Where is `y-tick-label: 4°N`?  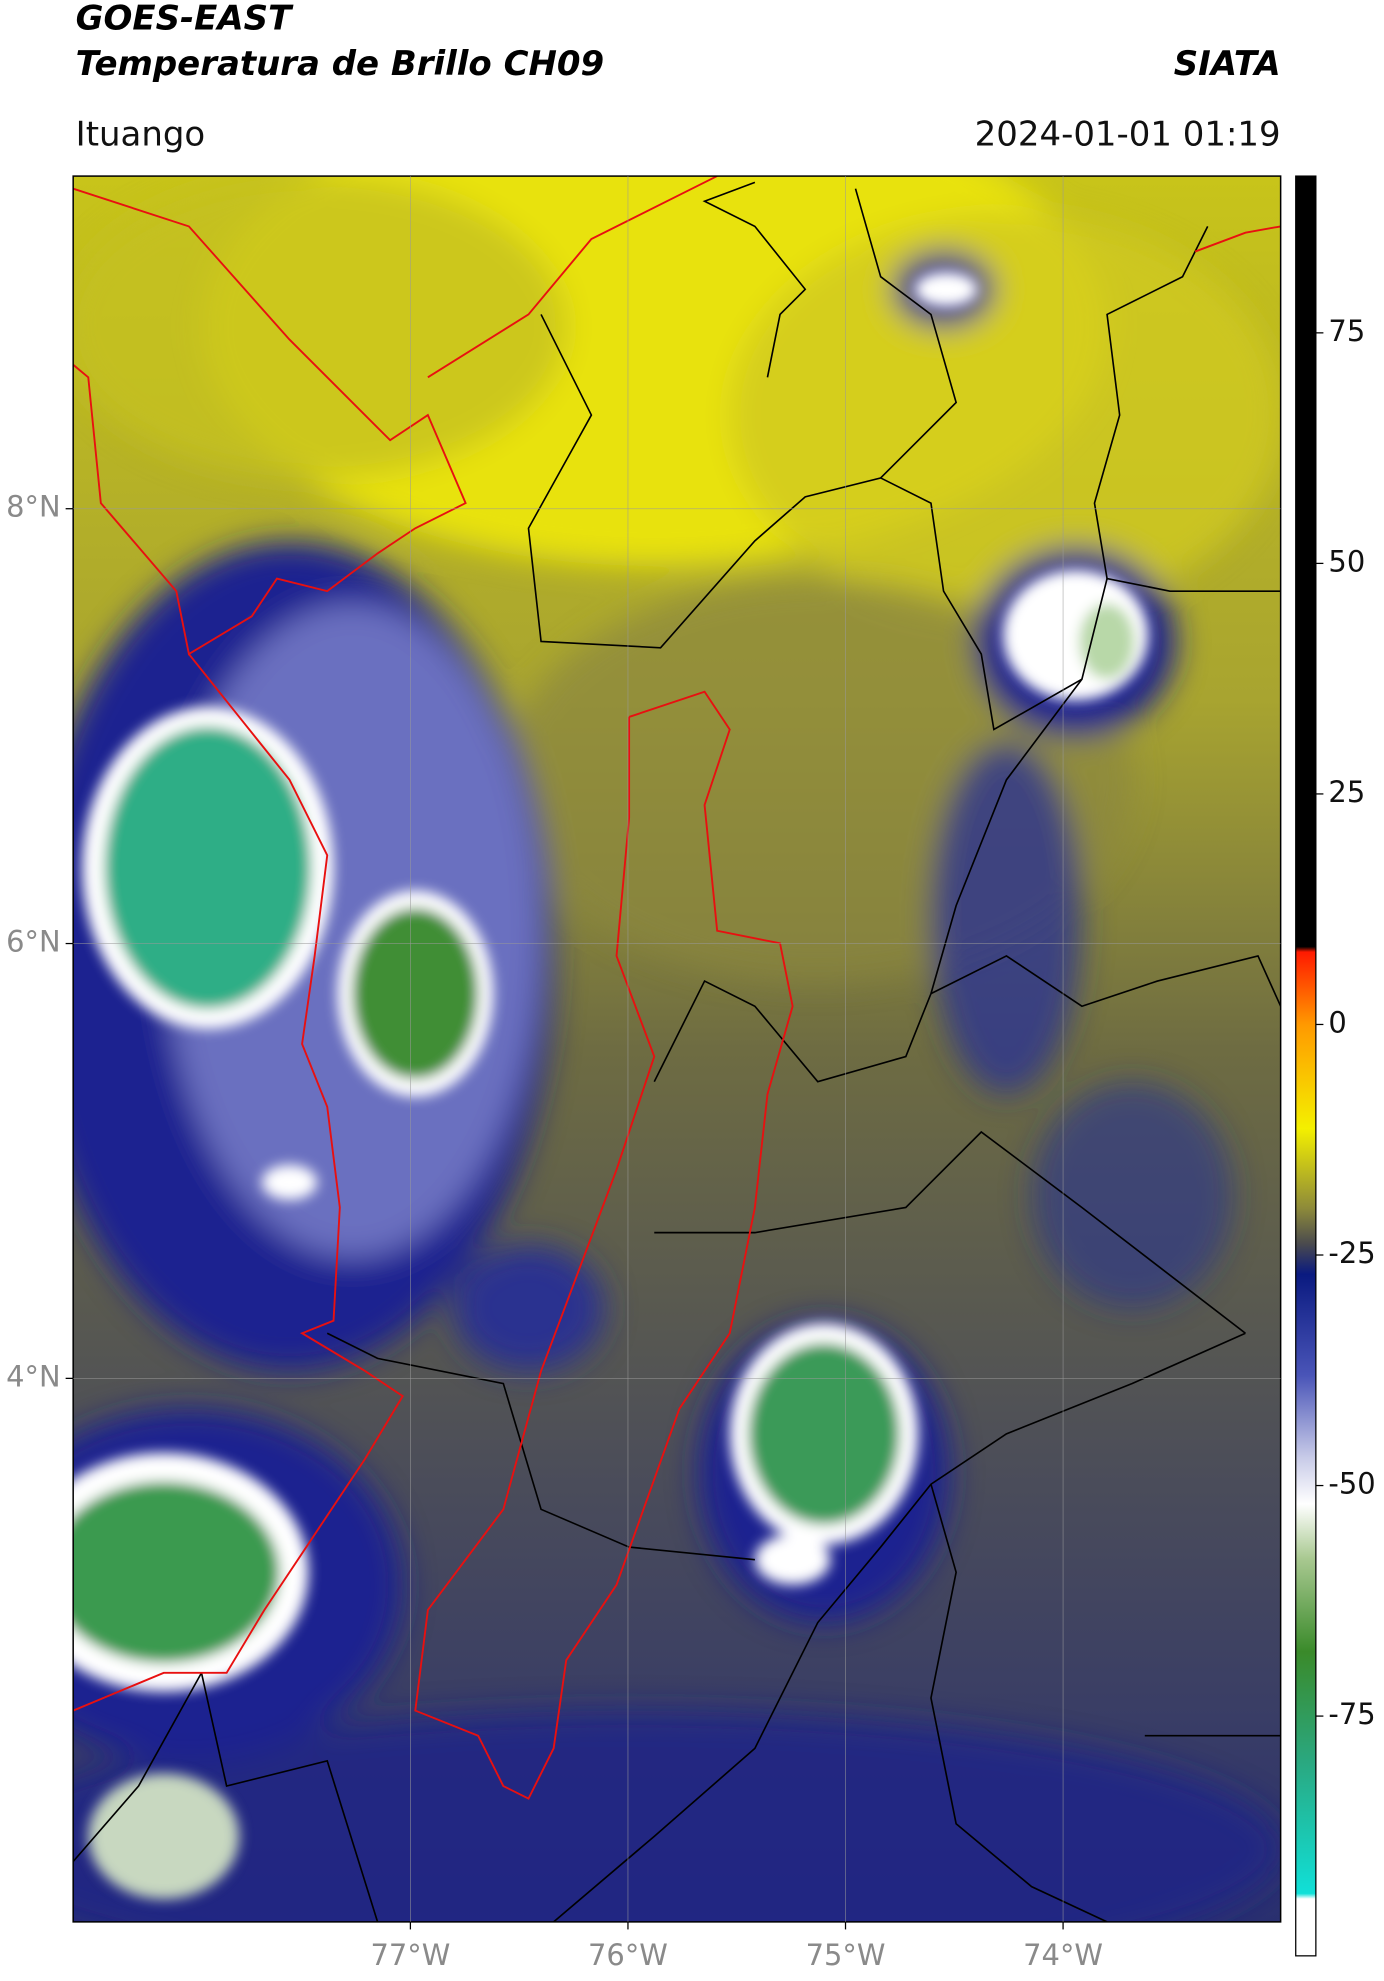
y-tick-label: 4°N is located at coordinates (33, 1376).